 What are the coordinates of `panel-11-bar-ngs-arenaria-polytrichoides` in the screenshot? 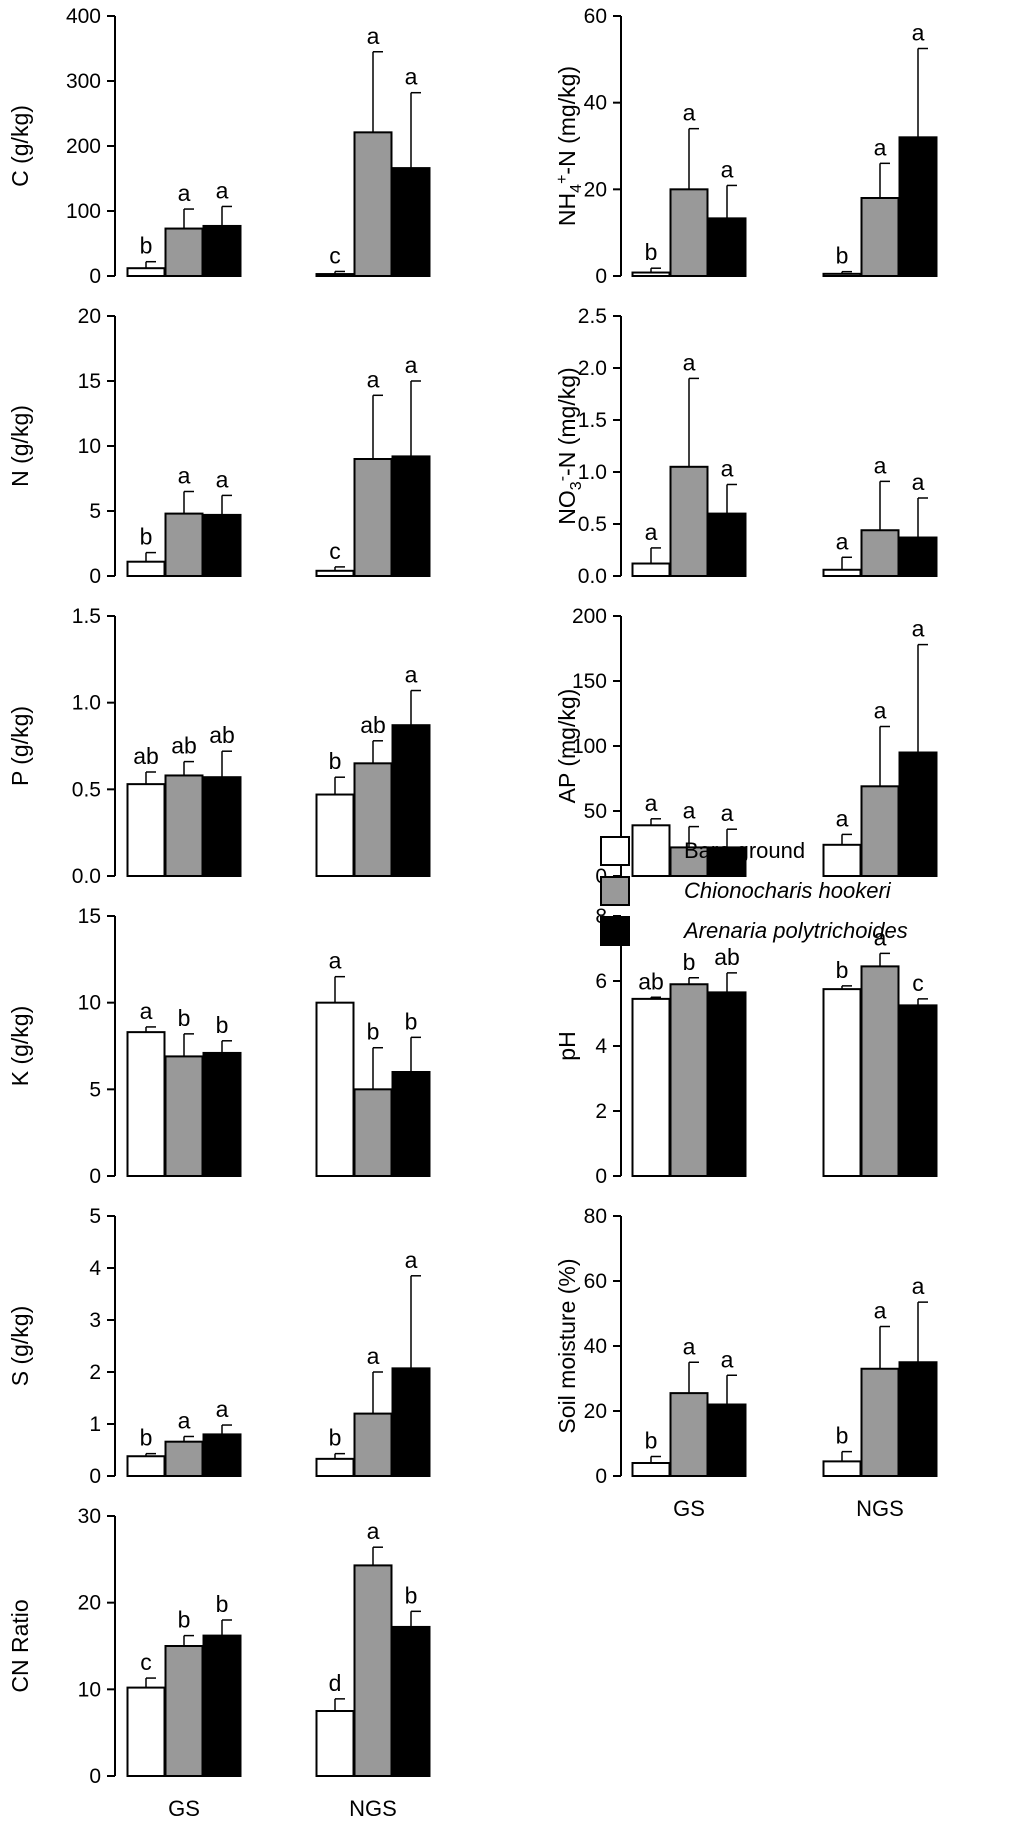 It's located at (411, 1701).